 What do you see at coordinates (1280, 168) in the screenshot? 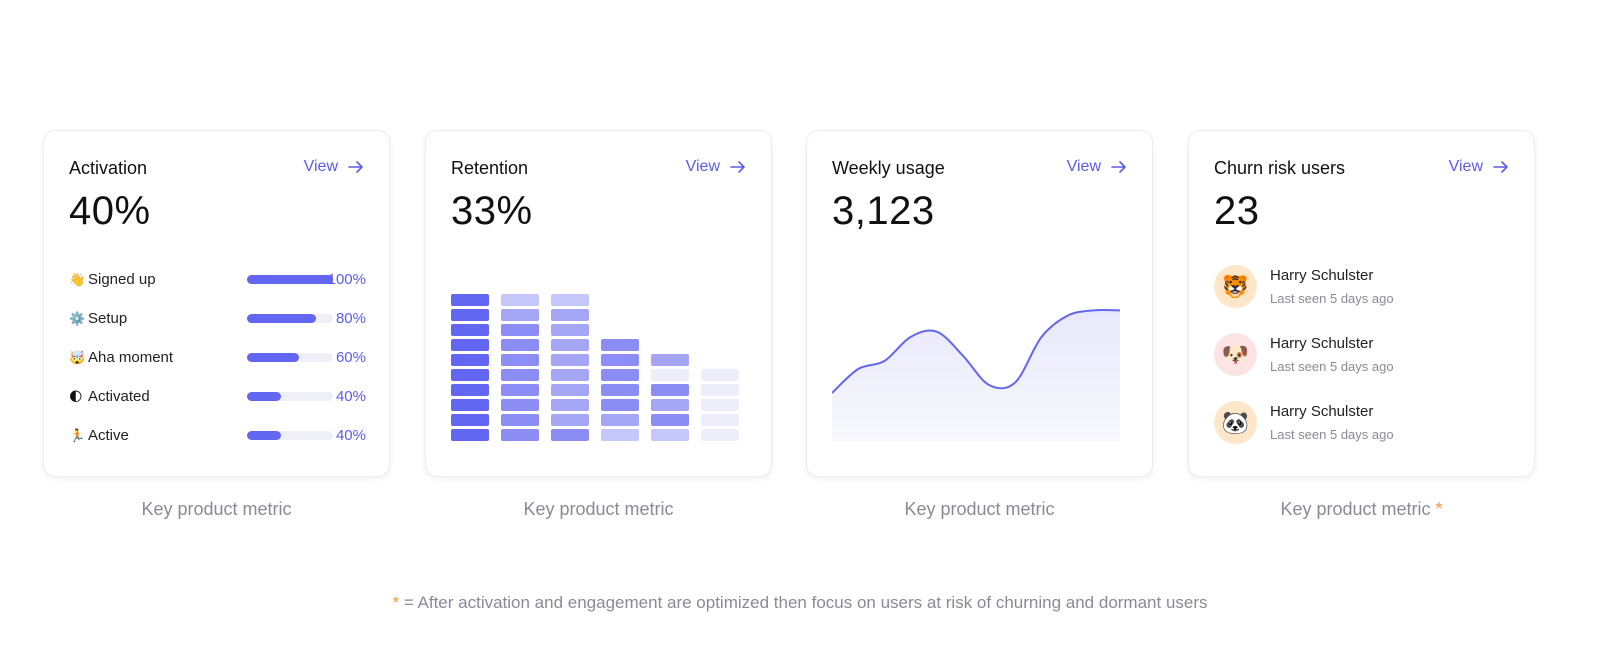
I see `card-title: Churn risk users` at bounding box center [1280, 168].